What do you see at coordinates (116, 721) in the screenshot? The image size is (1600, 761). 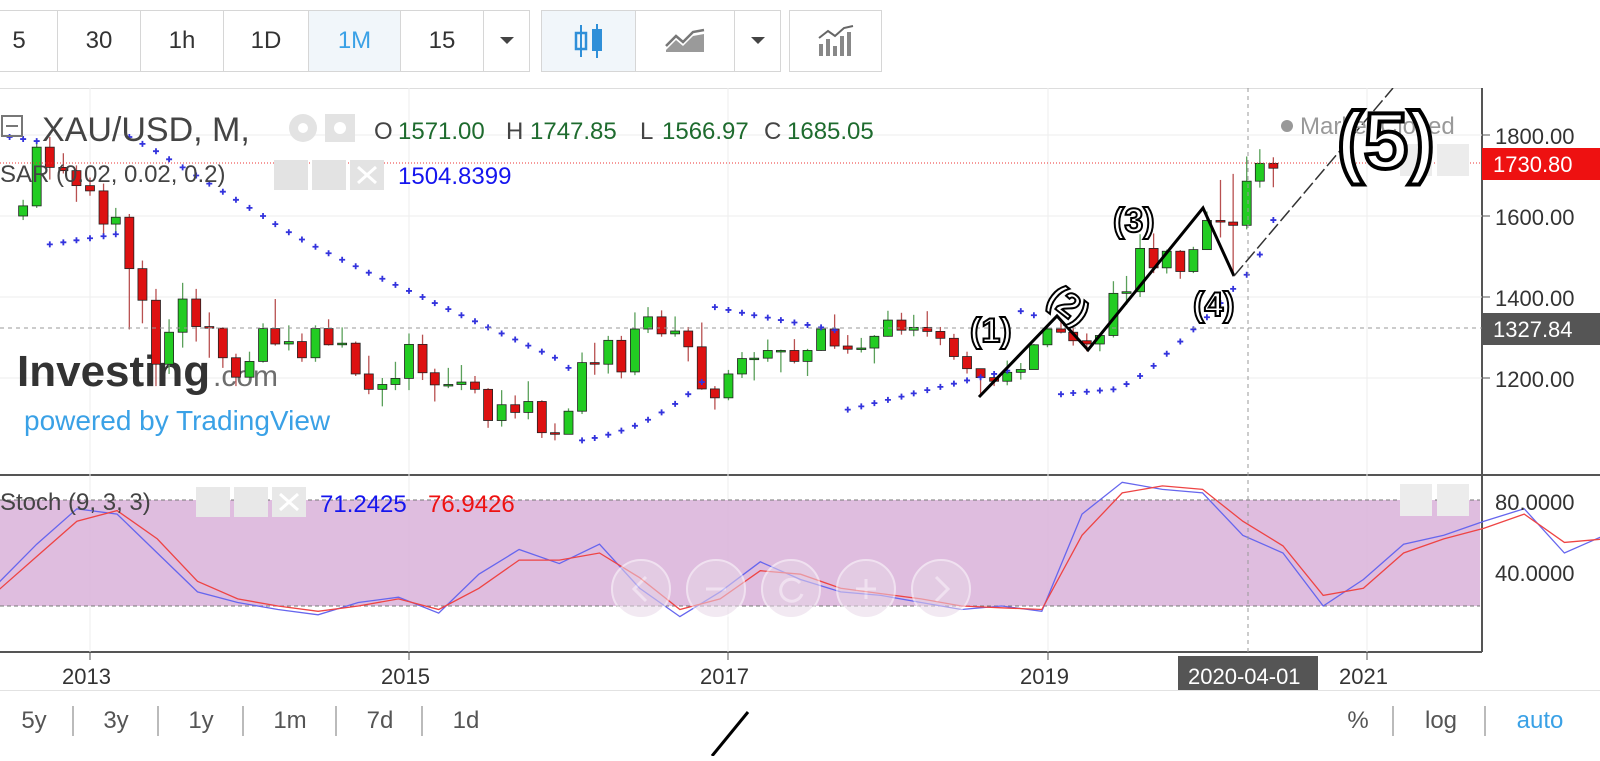 I see `range-3y-button: 3y` at bounding box center [116, 721].